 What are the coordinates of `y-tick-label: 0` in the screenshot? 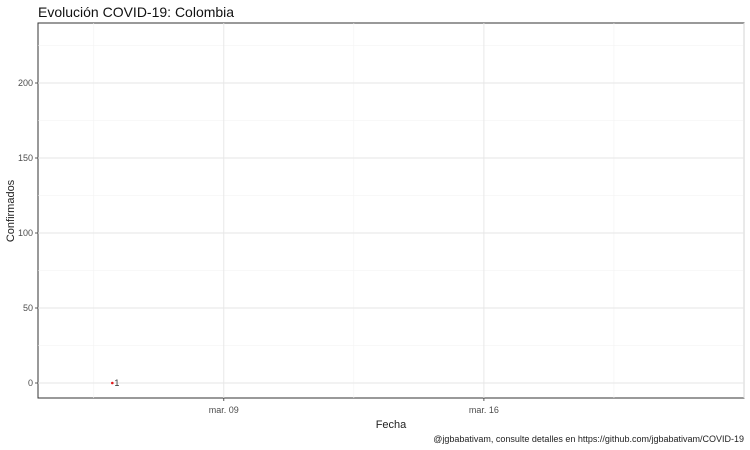 It's located at (30, 383).